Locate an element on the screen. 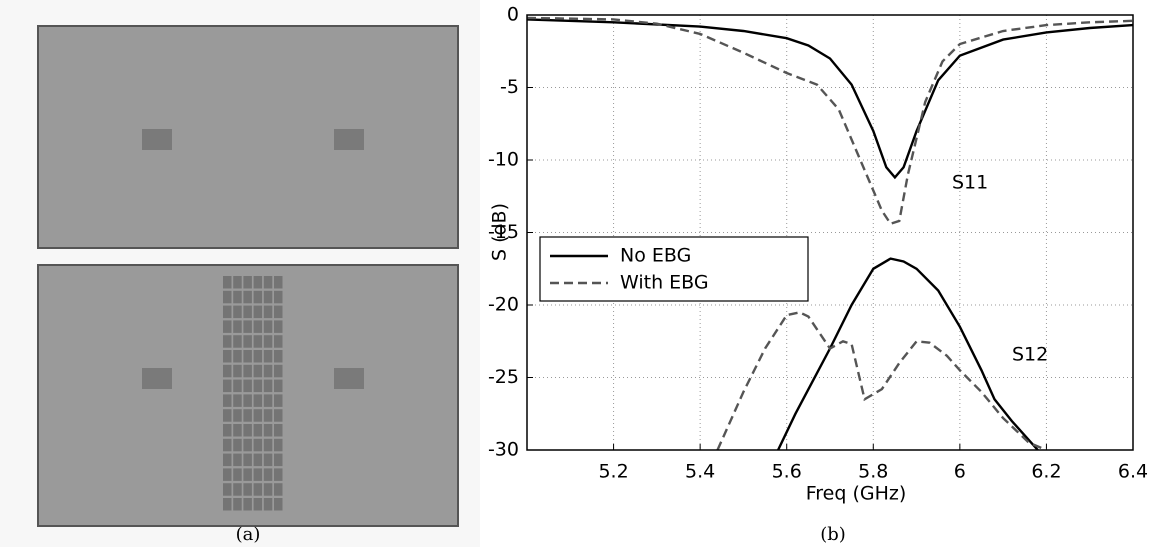  x-tick-label: 6.4 is located at coordinates (1133, 472).